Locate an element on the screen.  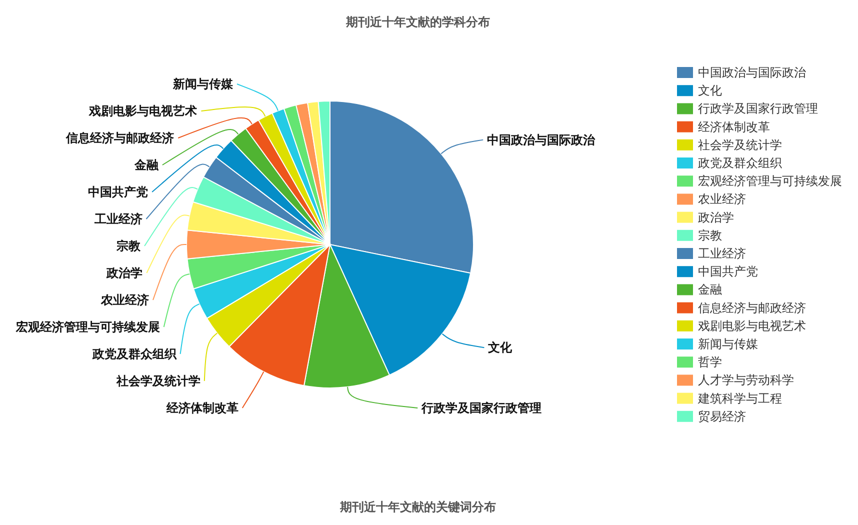
legend-label: 戏剧电影与电视艺术 is located at coordinates (752, 325).